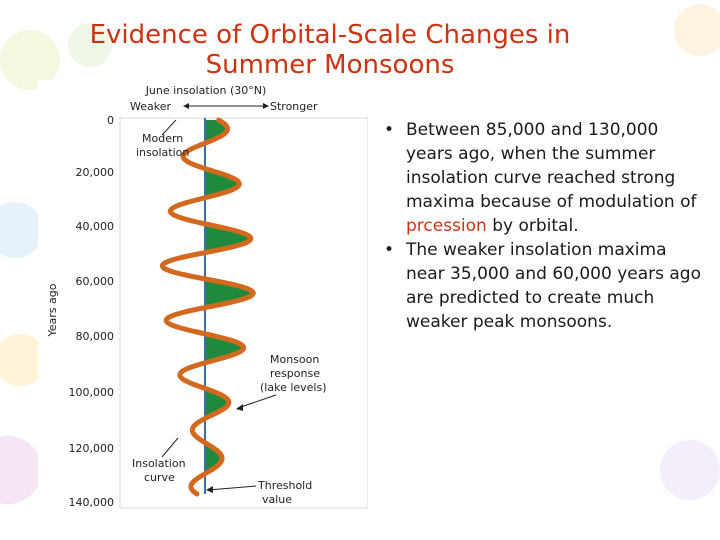 The width and height of the screenshot is (720, 540). Describe the element at coordinates (266, 106) in the screenshot. I see `header-arrow-right-head` at that location.